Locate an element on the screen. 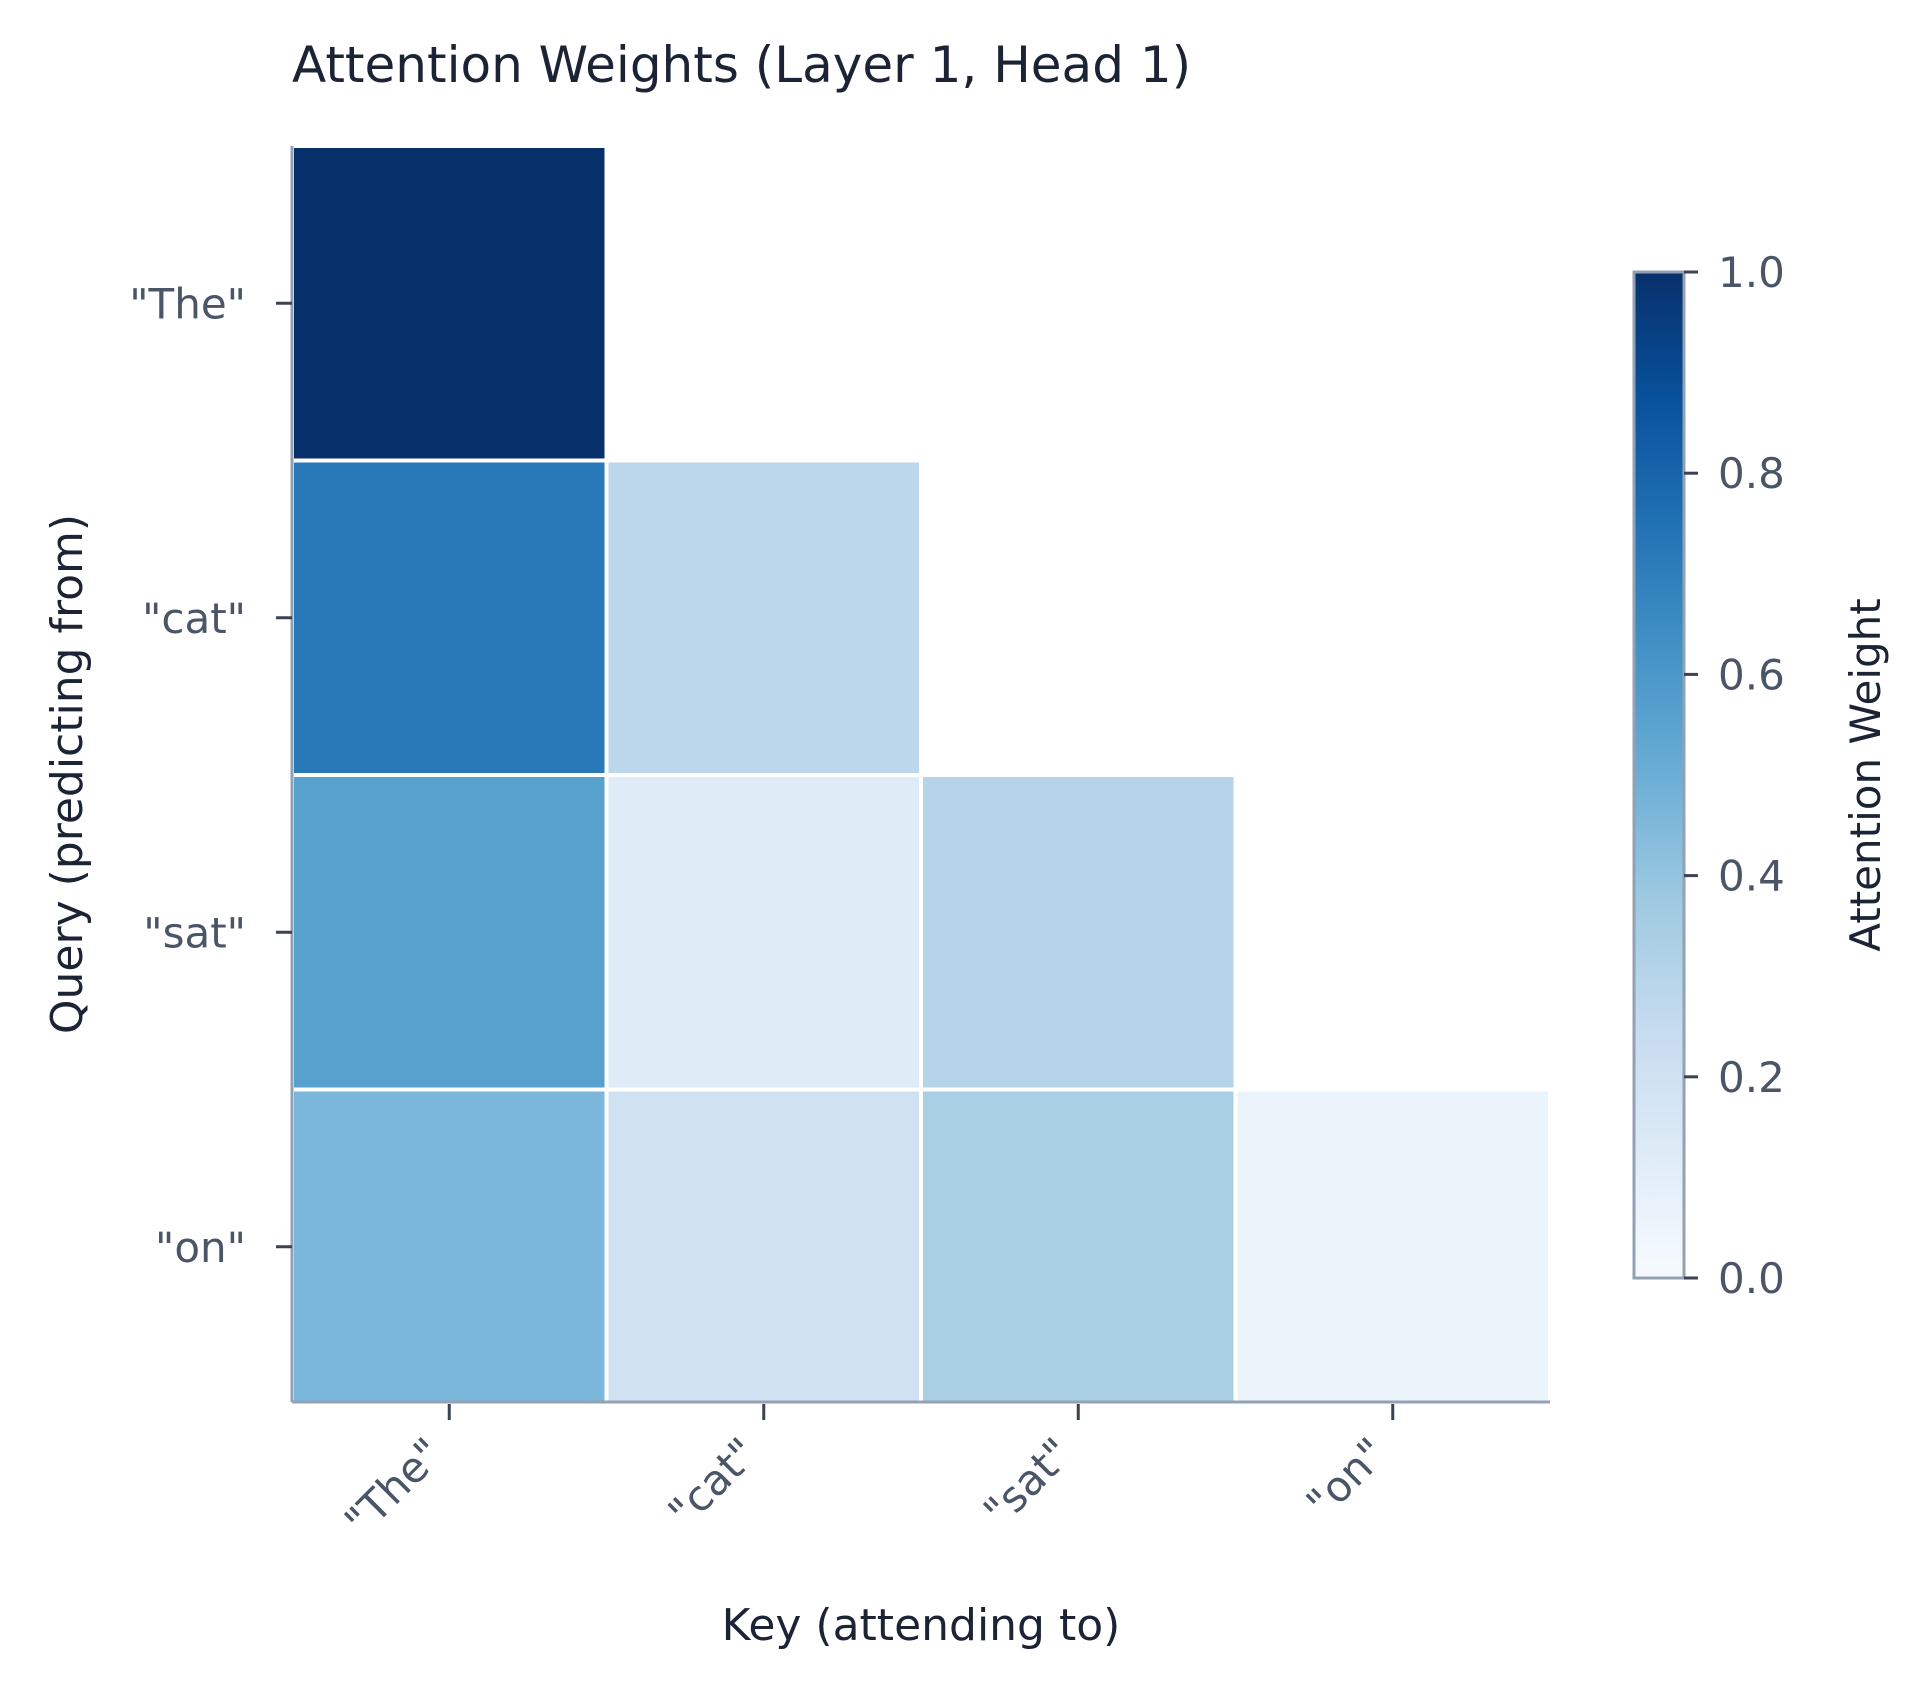 The width and height of the screenshot is (1920, 1682). colorbar-ticks: 0.0 0.2 0.4 0.6 0.8 1.0 is located at coordinates (1734, 775).